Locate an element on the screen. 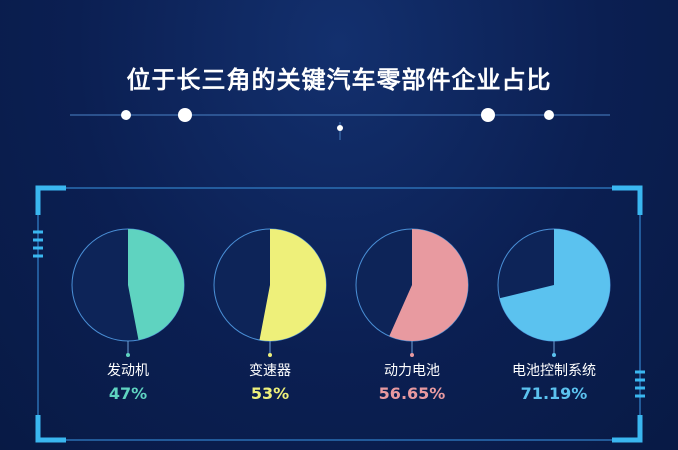 The width and height of the screenshot is (678, 450). chart-title: 位于长三角的关键汽车零部件企业占比 is located at coordinates (339, 80).